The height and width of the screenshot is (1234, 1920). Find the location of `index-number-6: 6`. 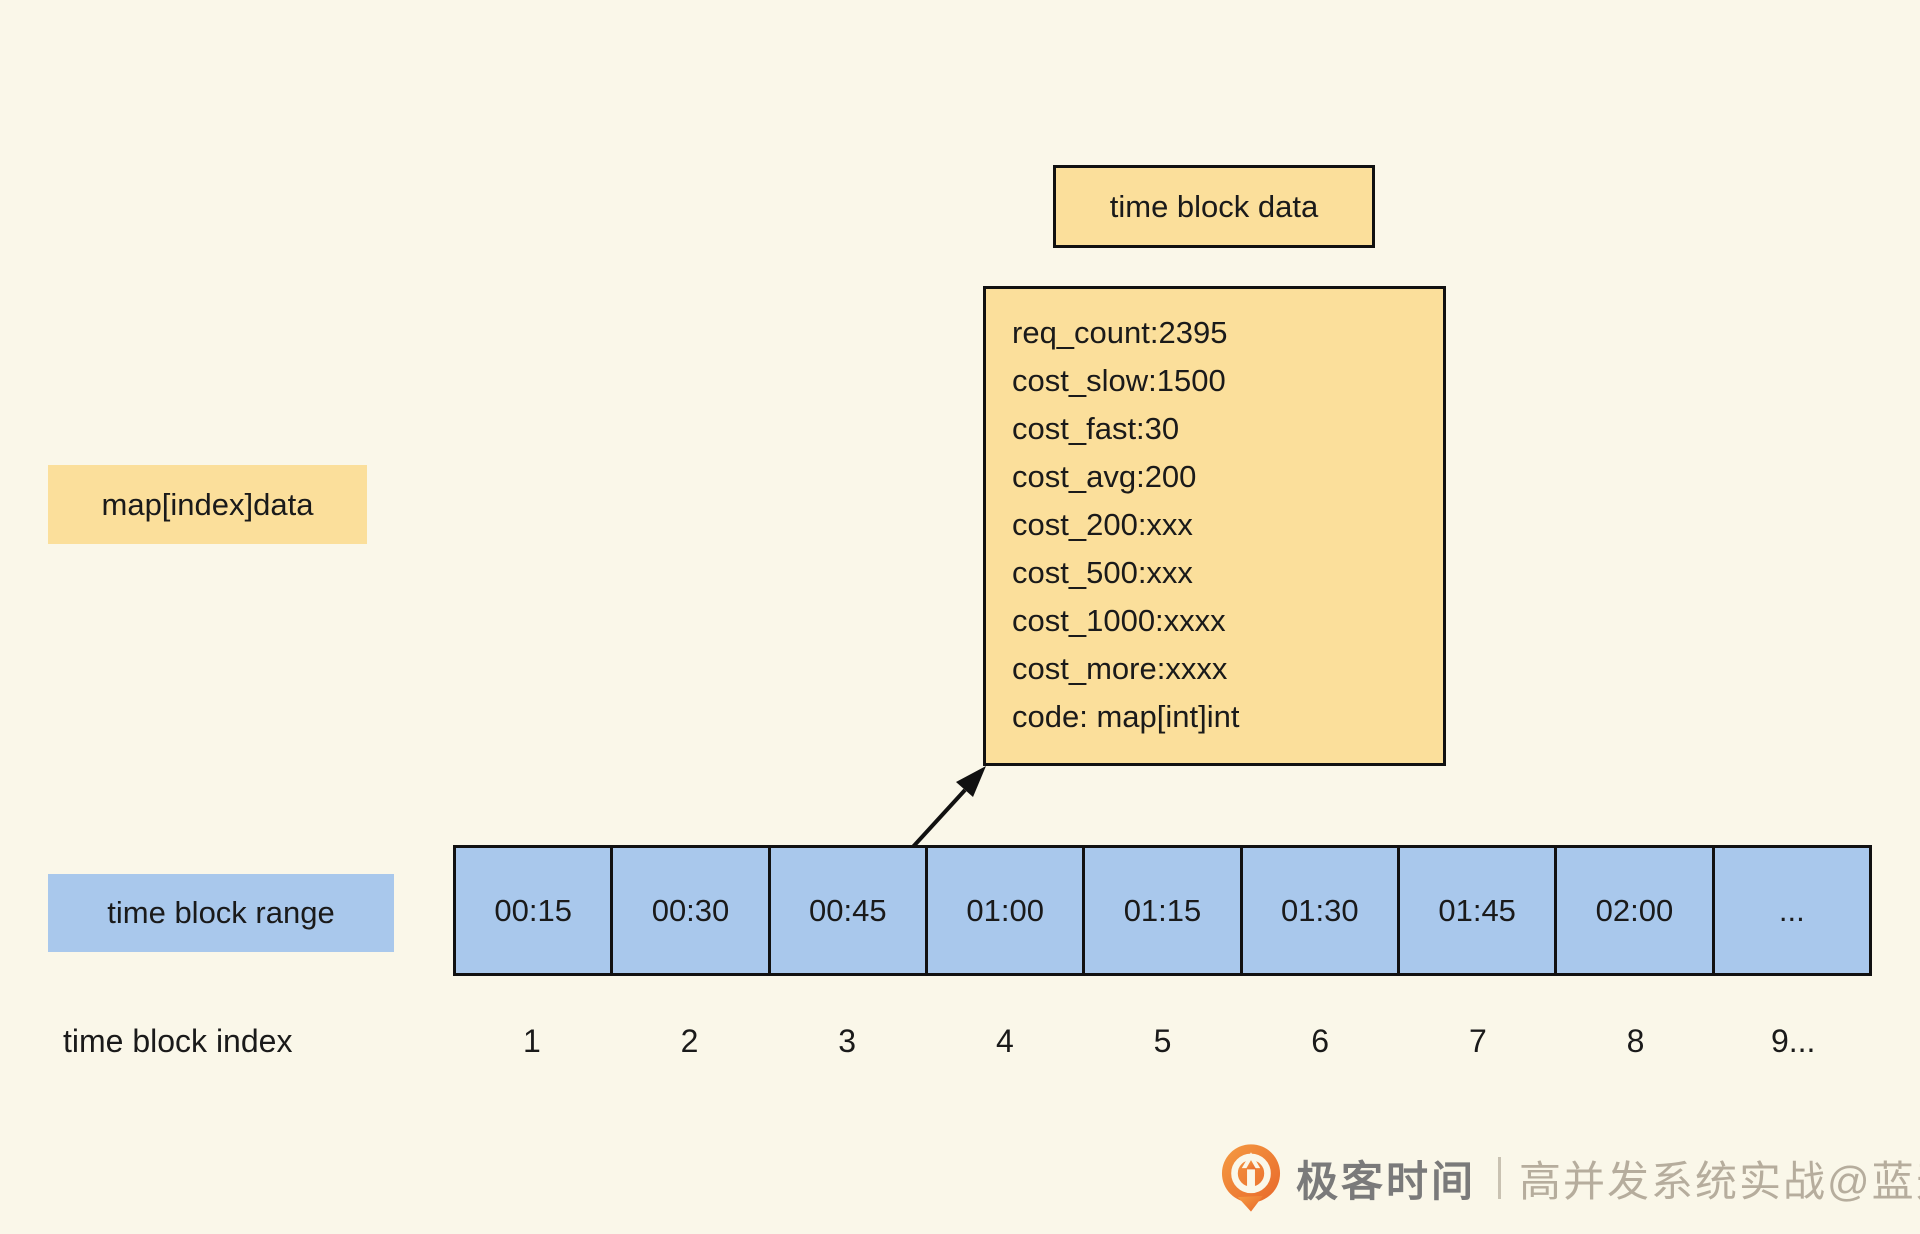

index-number-6: 6 is located at coordinates (1320, 1040).